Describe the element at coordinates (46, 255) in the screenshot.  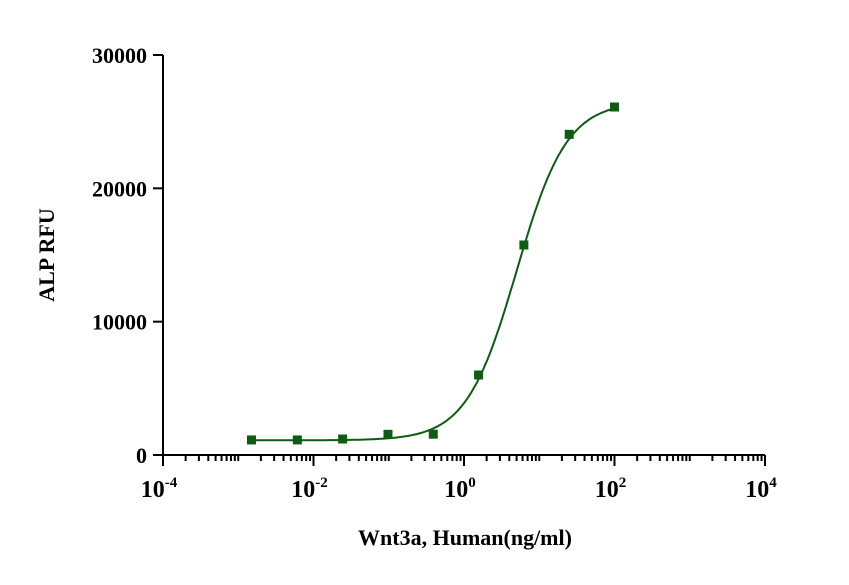
I see `y-axis-label: ALP RFU` at that location.